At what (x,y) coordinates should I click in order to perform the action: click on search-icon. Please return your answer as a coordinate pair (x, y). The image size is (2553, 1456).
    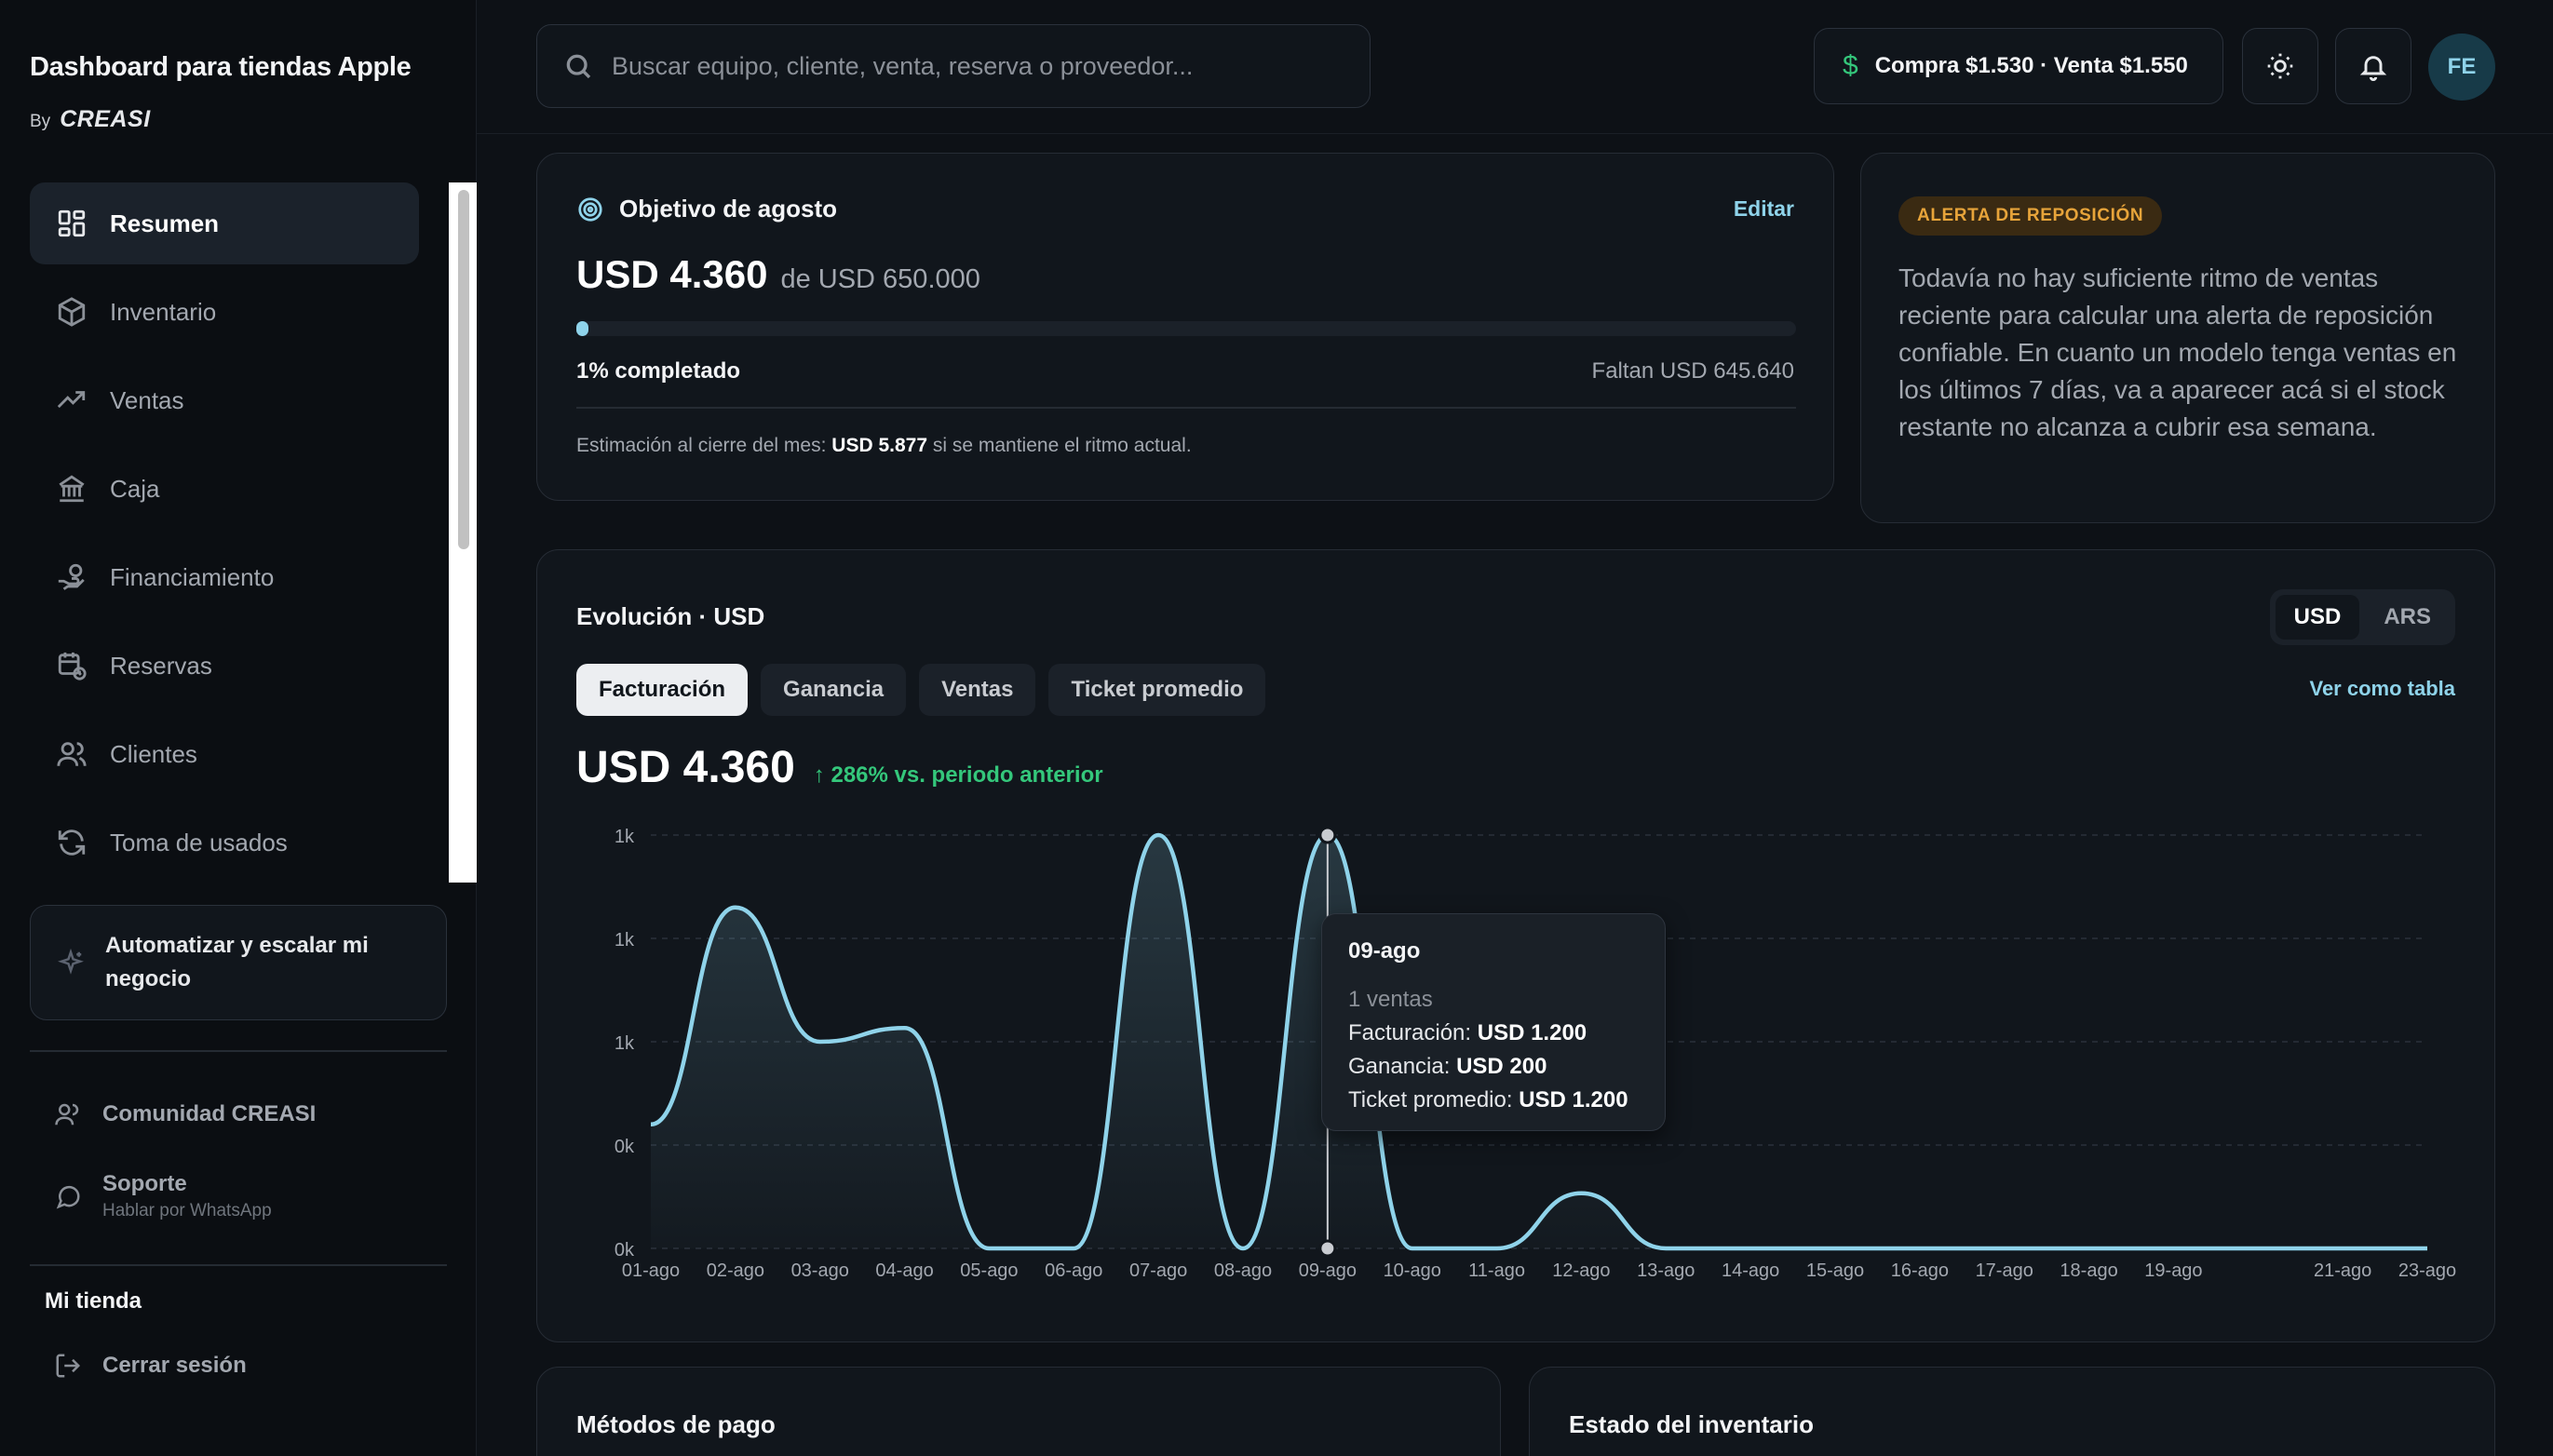
    Looking at the image, I should click on (578, 66).